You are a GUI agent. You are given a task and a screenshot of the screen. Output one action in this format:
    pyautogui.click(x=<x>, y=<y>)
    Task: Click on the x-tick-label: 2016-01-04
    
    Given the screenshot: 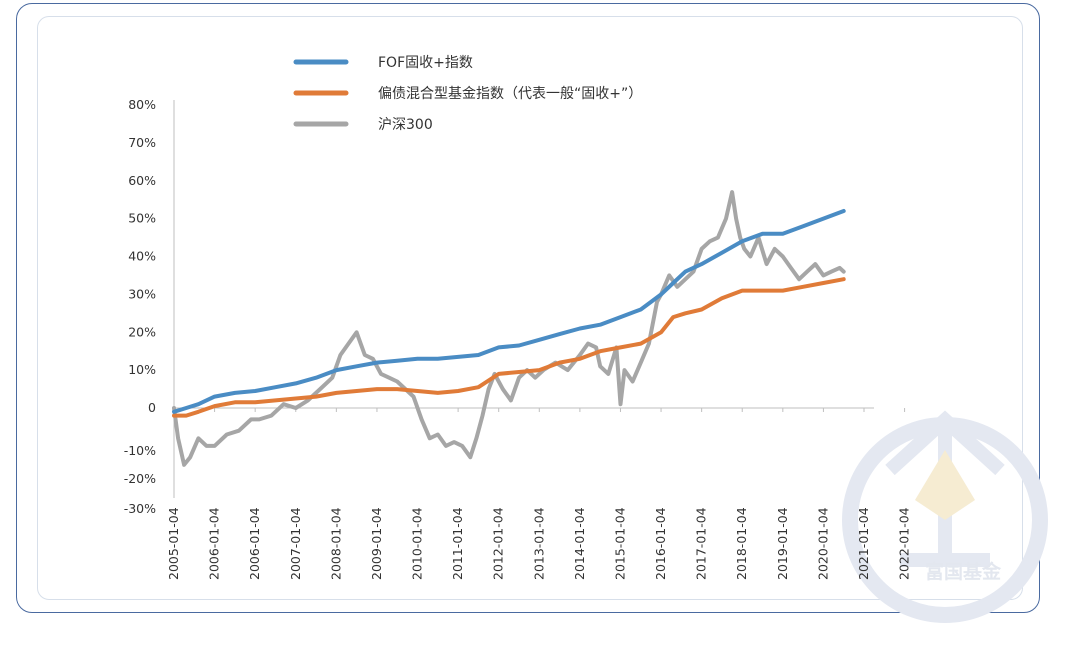 What is the action you would take?
    pyautogui.click(x=660, y=543)
    